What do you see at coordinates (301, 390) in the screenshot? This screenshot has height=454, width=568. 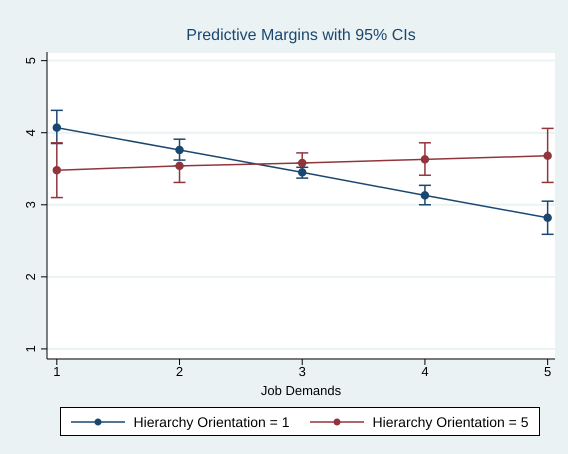 I see `x-axis-title: Job Demands` at bounding box center [301, 390].